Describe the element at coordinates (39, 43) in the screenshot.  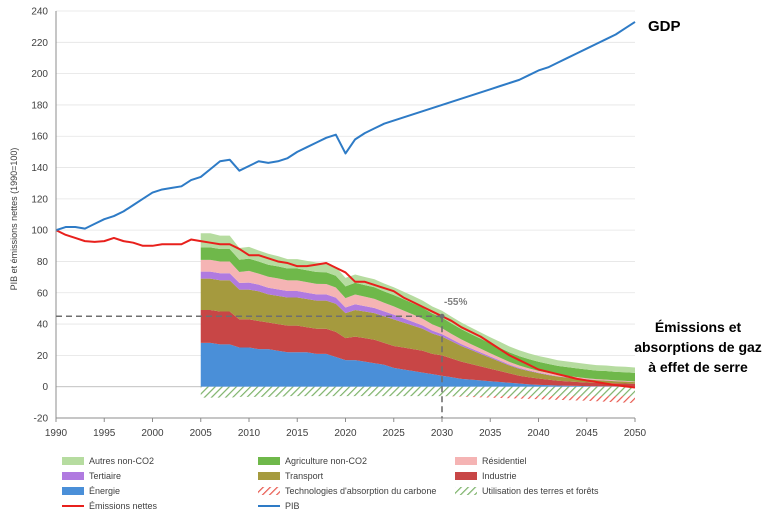
I see `y-tick-label: 220` at that location.